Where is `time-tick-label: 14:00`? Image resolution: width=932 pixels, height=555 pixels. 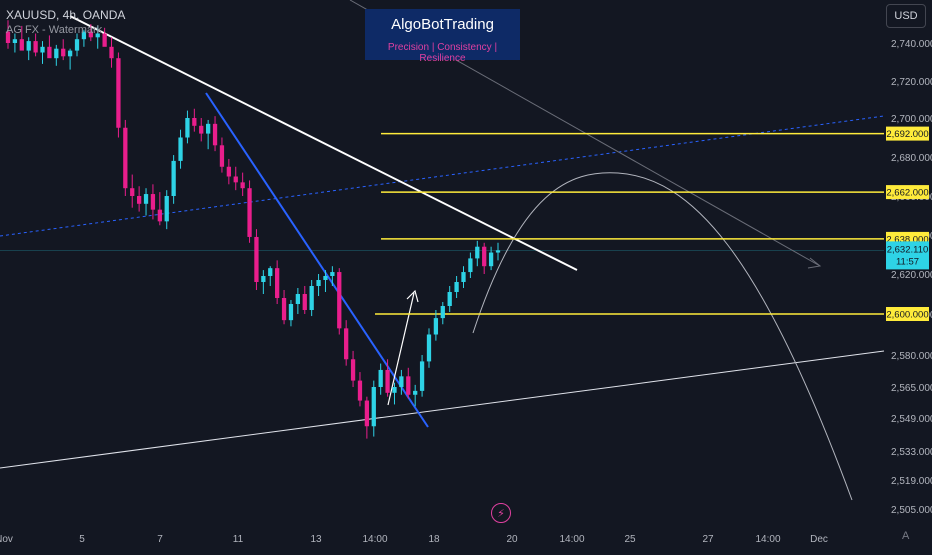 time-tick-label: 14:00 is located at coordinates (571, 539).